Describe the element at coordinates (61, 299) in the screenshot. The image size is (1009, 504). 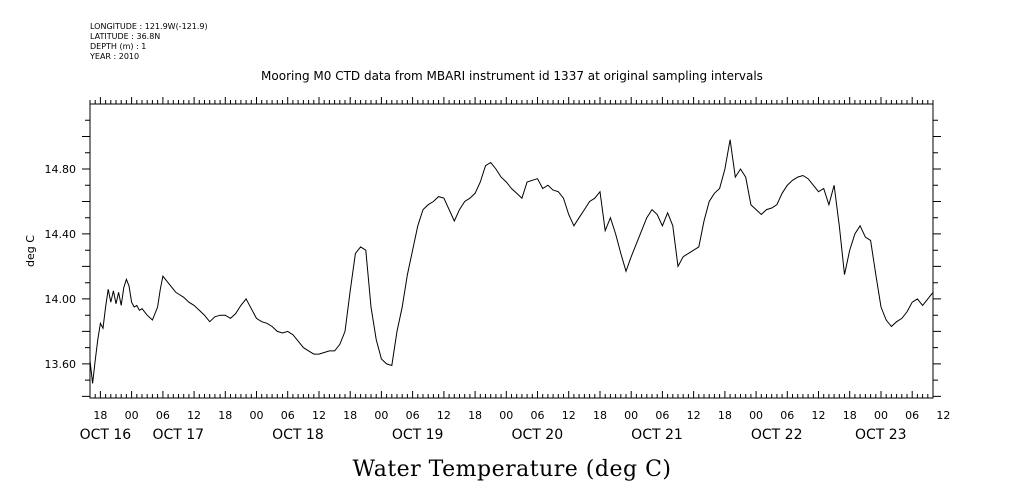
I see `y-tick-label: 14.00` at that location.